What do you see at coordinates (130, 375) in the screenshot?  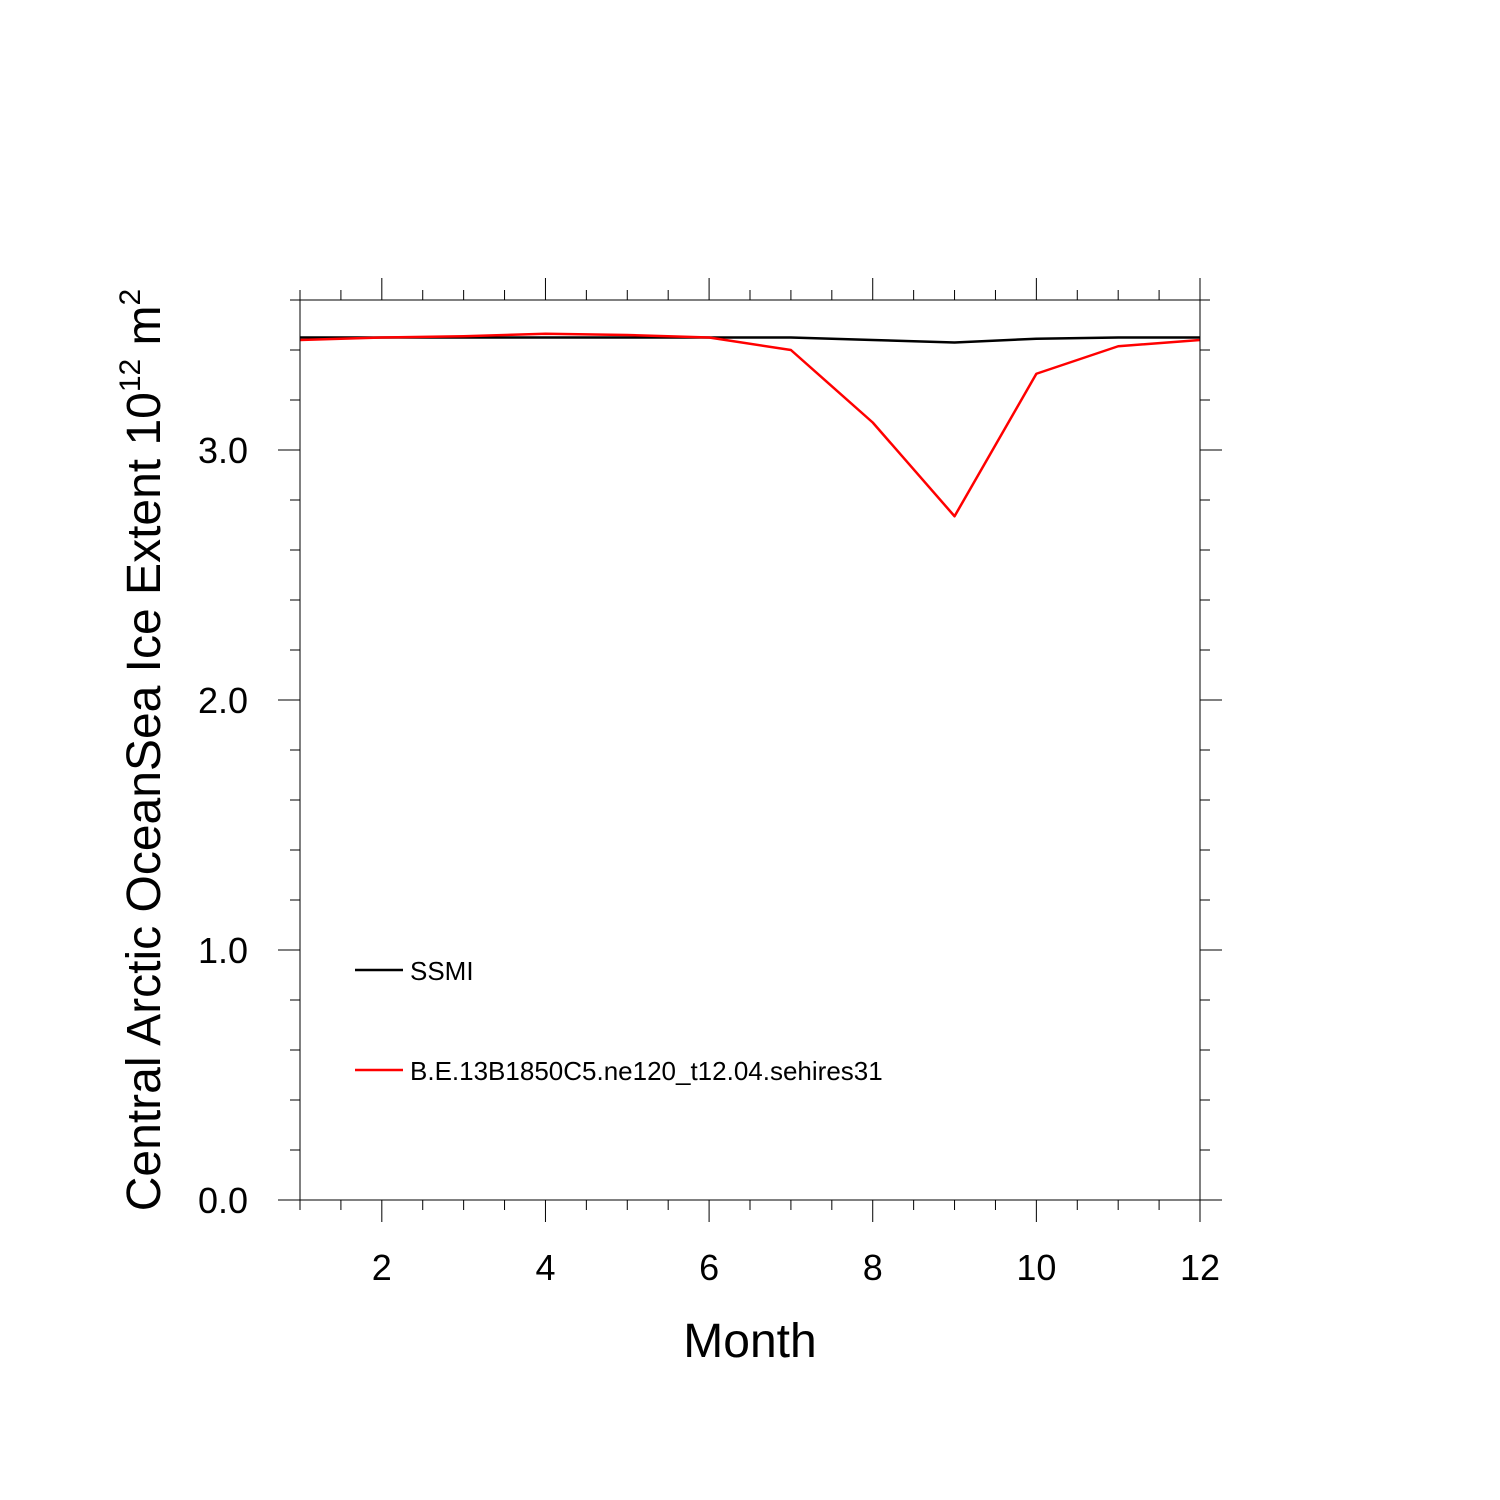 I see `y-axis-title-exponent: 12` at bounding box center [130, 375].